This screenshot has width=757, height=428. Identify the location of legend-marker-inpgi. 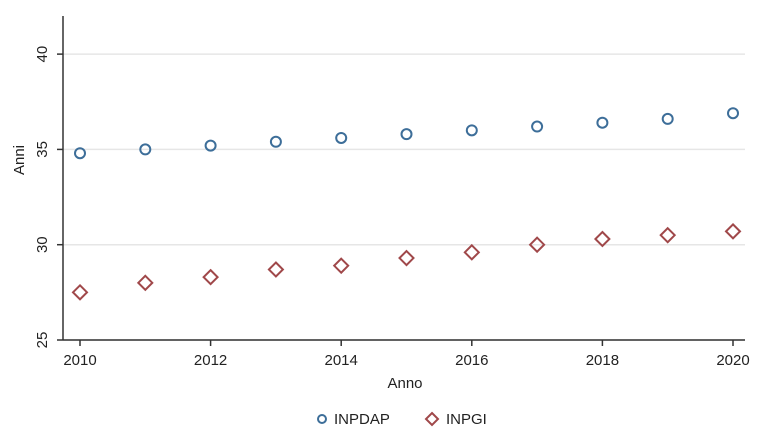
(432, 419).